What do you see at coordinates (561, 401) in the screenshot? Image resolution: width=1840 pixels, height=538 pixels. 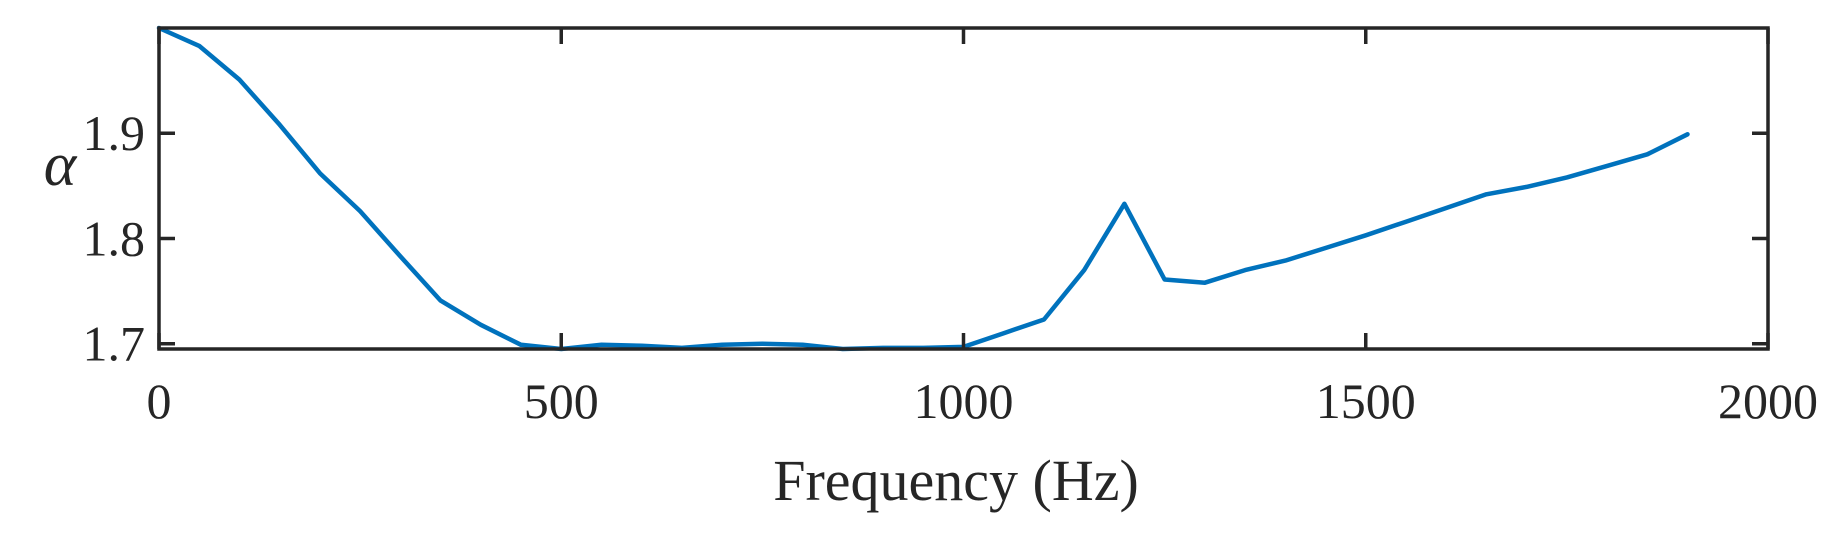 I see `x-tick-label: 500` at bounding box center [561, 401].